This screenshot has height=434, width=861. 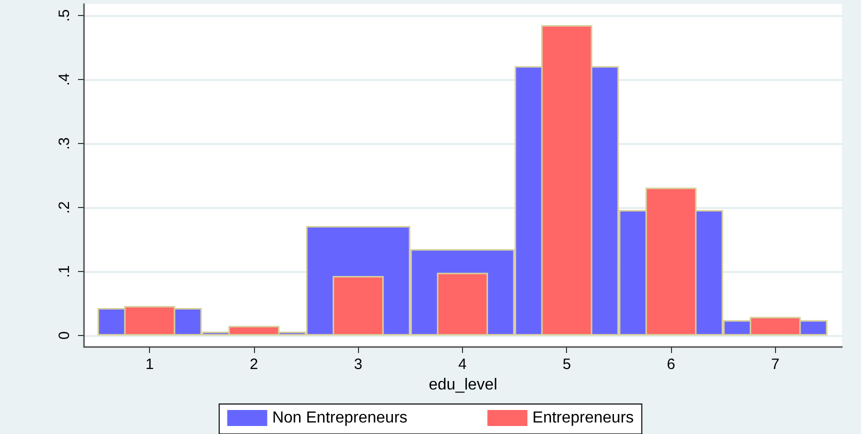 What do you see at coordinates (340, 418) in the screenshot?
I see `legend-label: Non Entrepreneurs` at bounding box center [340, 418].